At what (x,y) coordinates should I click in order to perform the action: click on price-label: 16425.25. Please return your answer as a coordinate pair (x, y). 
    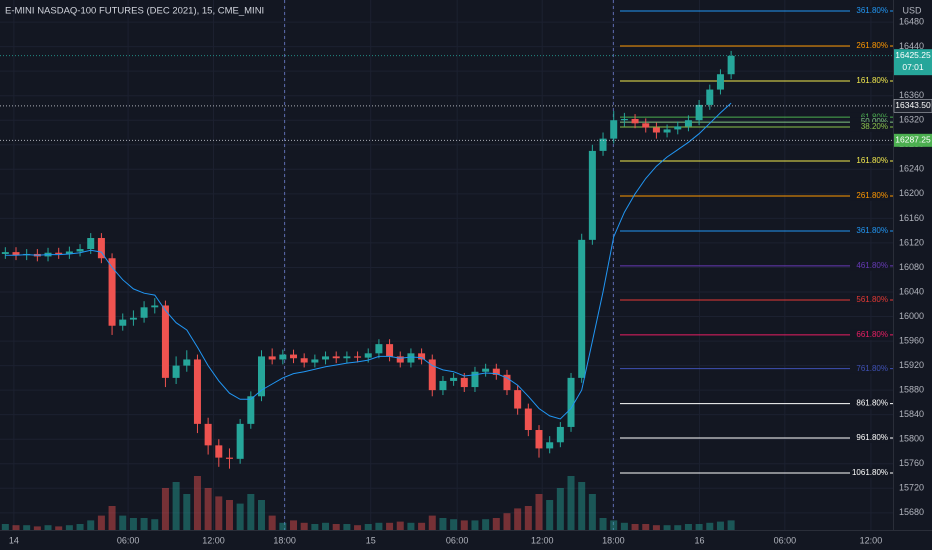
    Looking at the image, I should click on (913, 55).